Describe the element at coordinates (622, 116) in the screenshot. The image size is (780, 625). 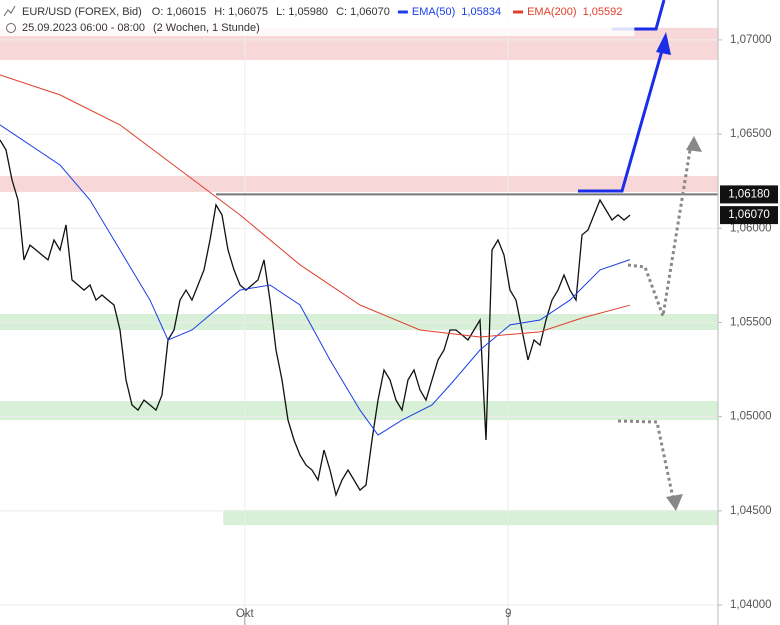
I see `blue-arrow` at that location.